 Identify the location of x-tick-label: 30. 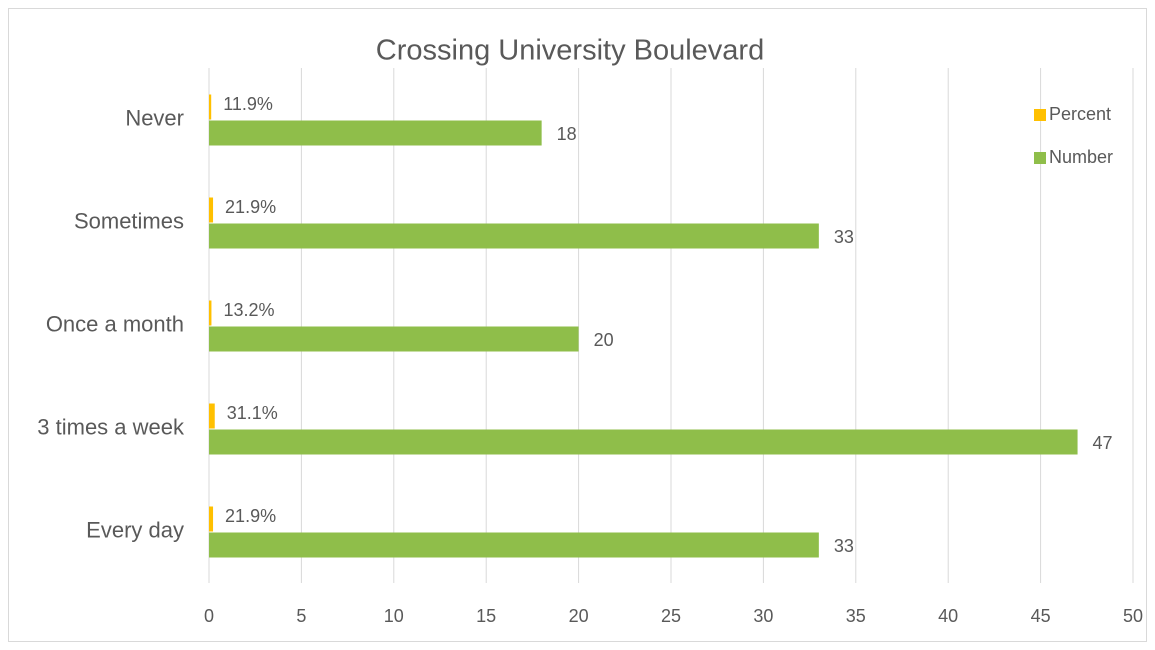
(763, 616).